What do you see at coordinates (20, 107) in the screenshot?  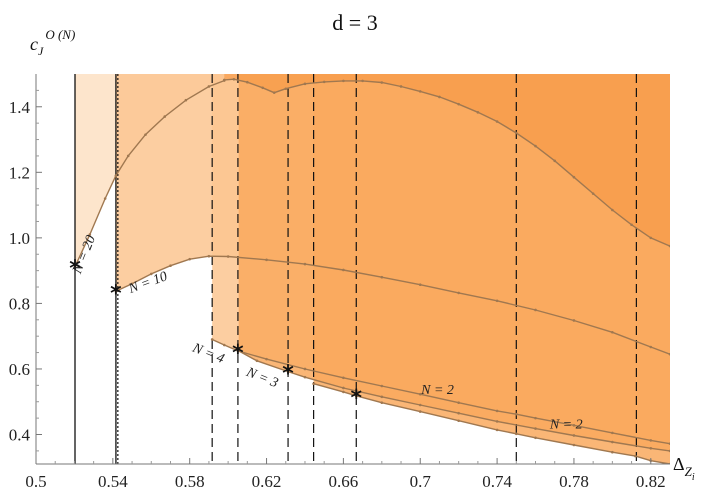 I see `y-tick-label: 1.4` at bounding box center [20, 107].